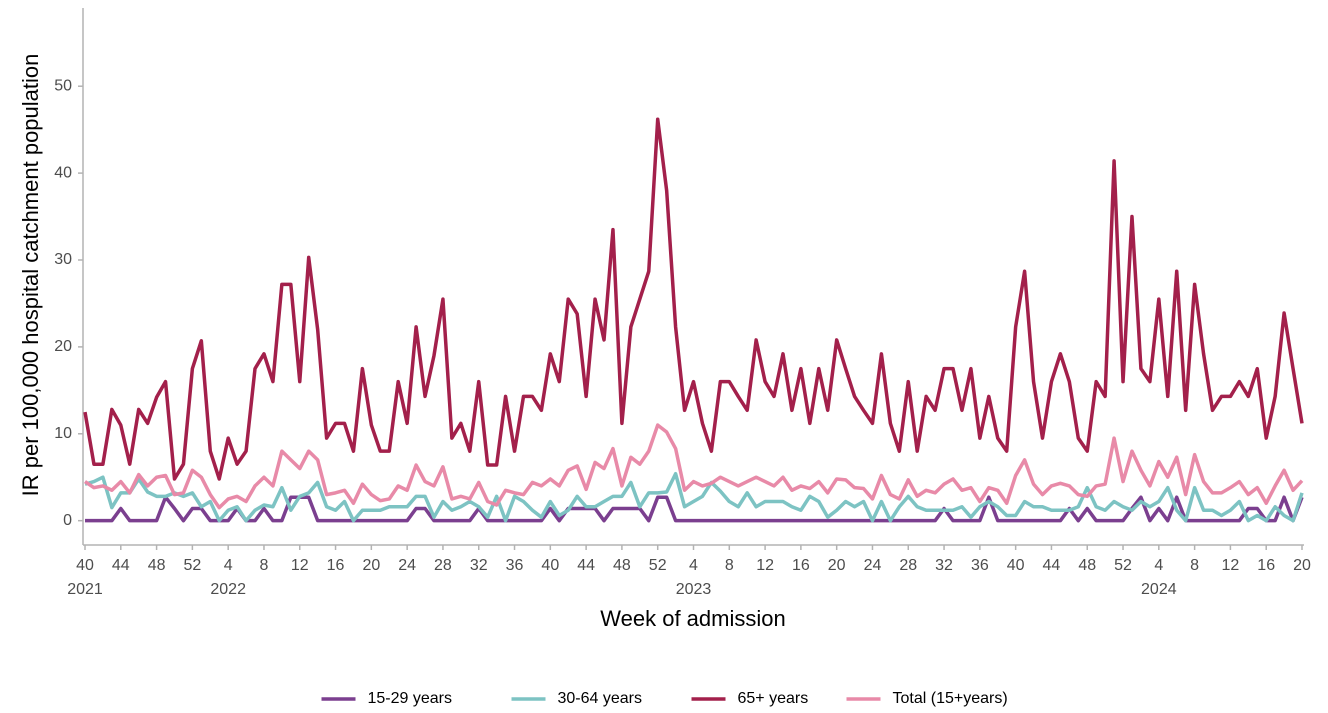  Describe the element at coordinates (63, 85) in the screenshot. I see `y-tick-label: 50` at that location.